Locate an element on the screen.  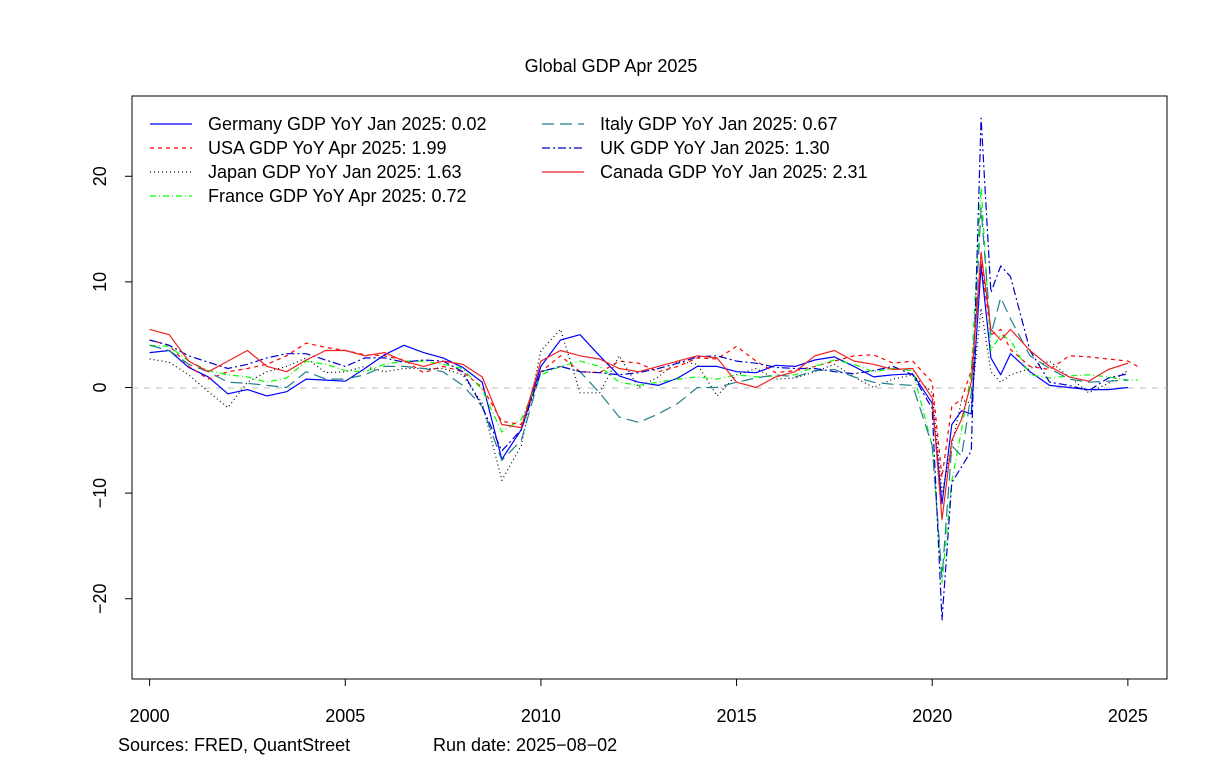
y-axis: 20 10 0 −10 −20 is located at coordinates (111, 390).